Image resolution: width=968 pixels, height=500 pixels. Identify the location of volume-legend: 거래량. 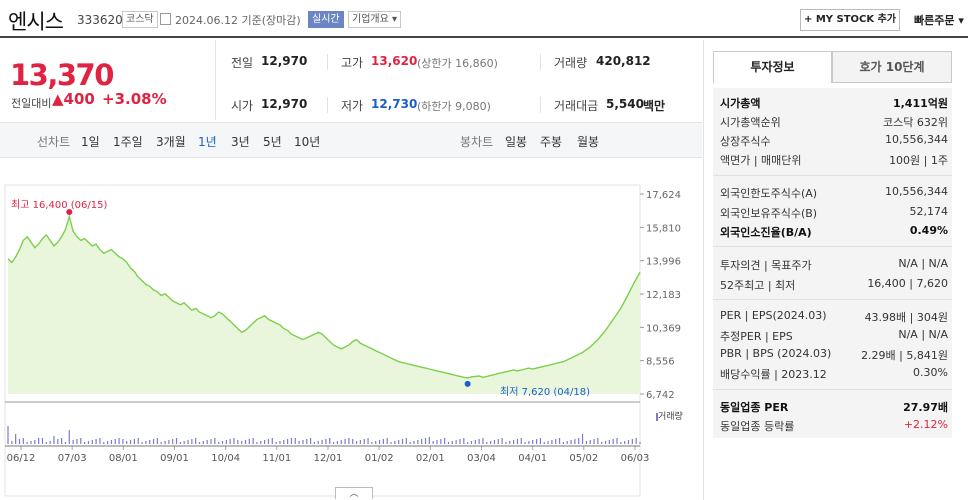
(669, 415).